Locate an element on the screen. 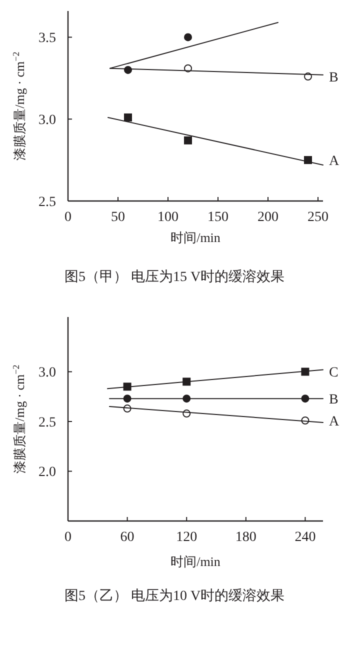 The image size is (349, 648). y-tick-label: 3.5 is located at coordinates (47, 38).